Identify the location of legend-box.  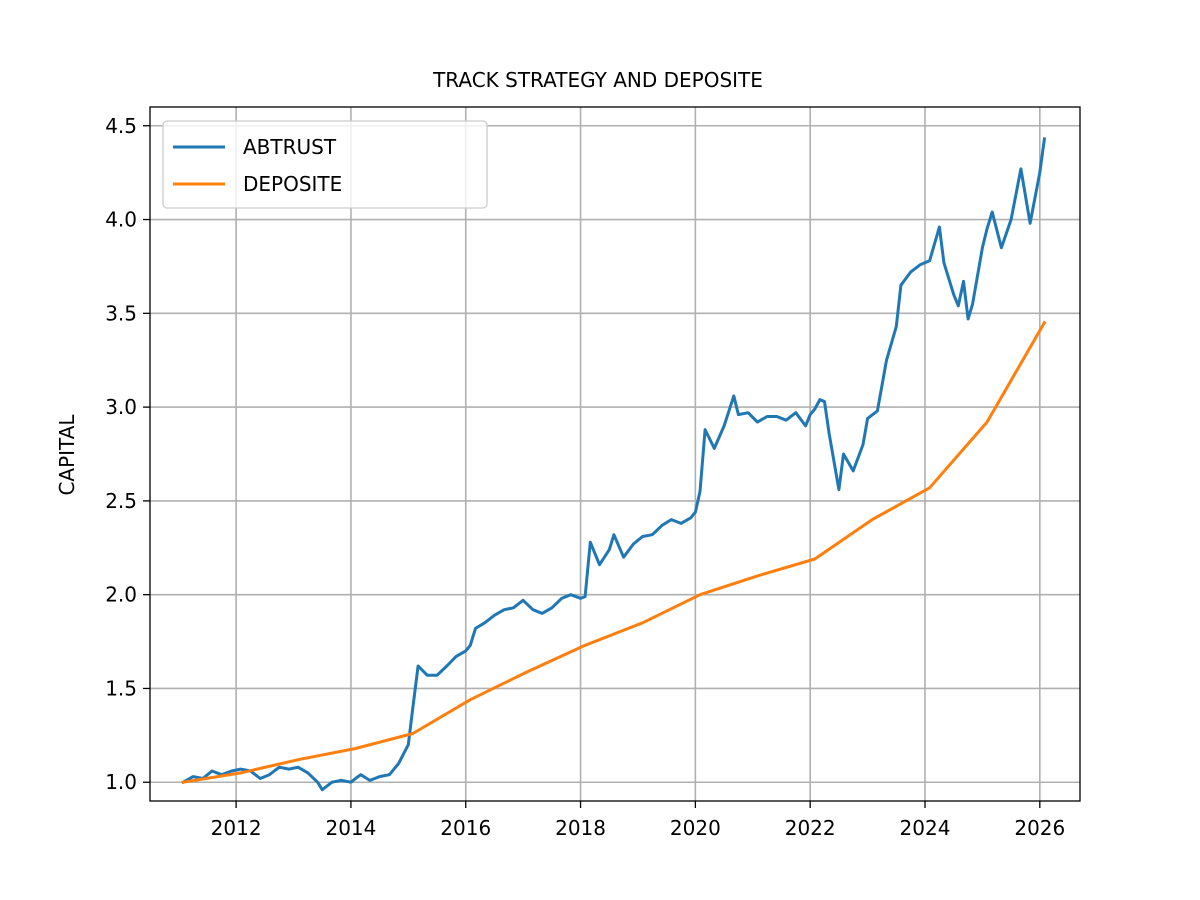
(325, 164).